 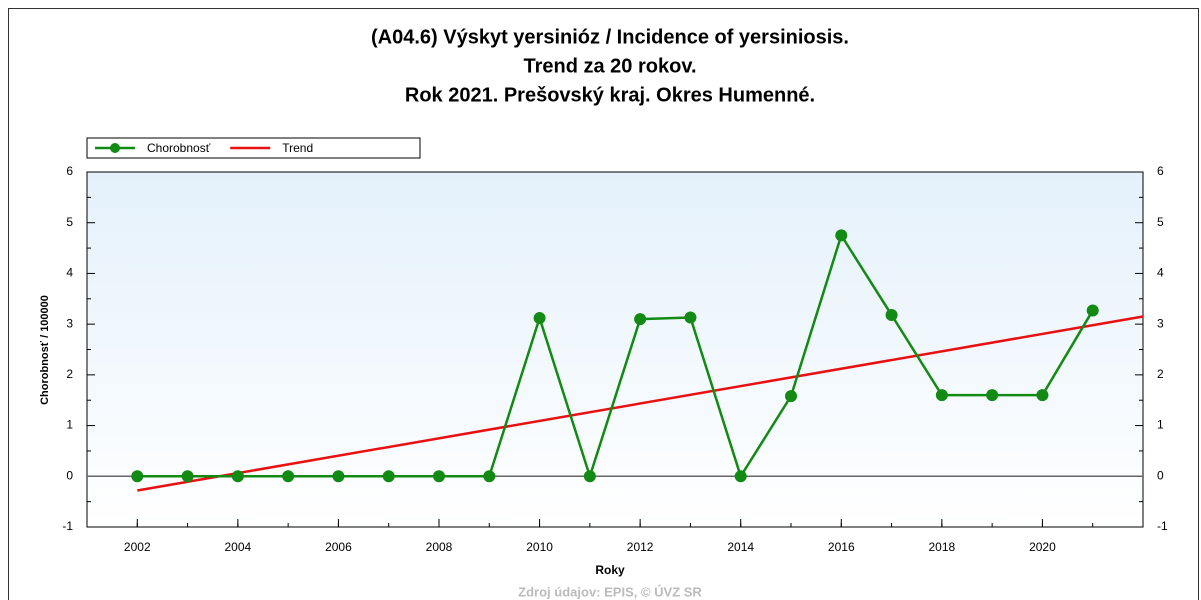 What do you see at coordinates (297, 148) in the screenshot?
I see `legend-label: Trend` at bounding box center [297, 148].